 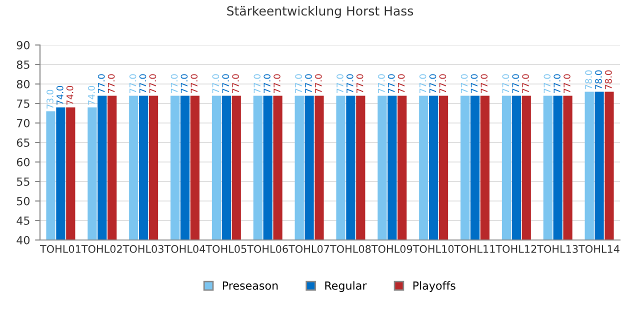 What do you see at coordinates (474, 249) in the screenshot?
I see `x-tick-label: TOHL11` at bounding box center [474, 249].